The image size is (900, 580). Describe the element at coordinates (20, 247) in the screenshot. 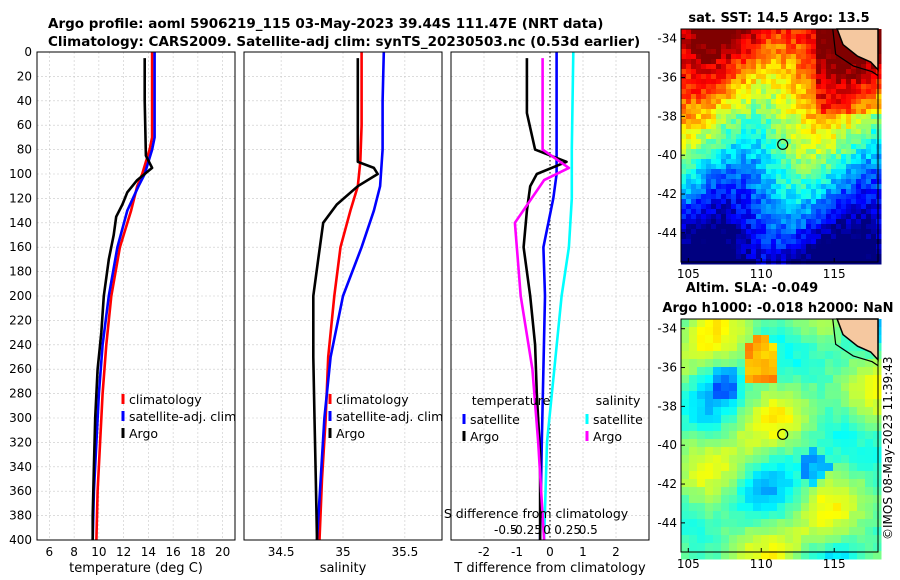

I see `y-tick-label: 160` at that location.